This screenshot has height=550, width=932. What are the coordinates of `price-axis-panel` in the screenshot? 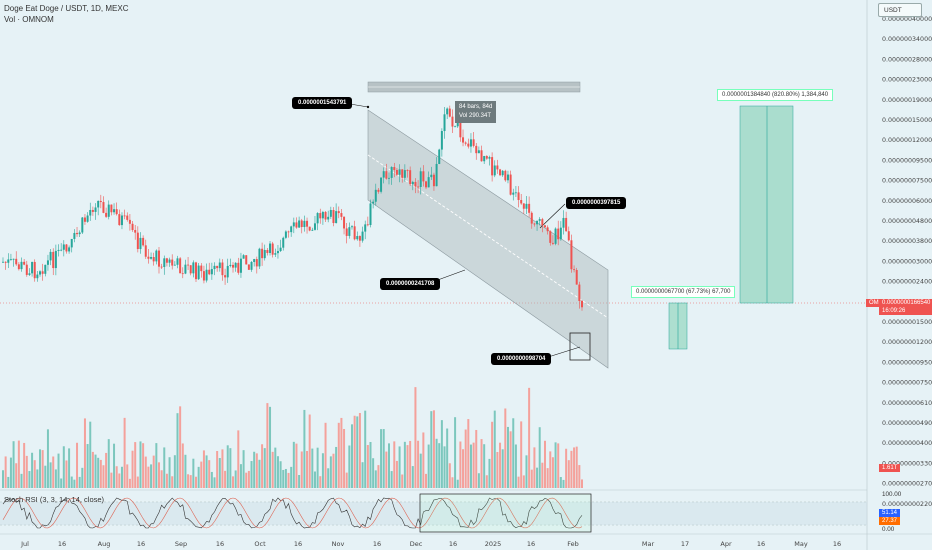 It's located at (899, 275).